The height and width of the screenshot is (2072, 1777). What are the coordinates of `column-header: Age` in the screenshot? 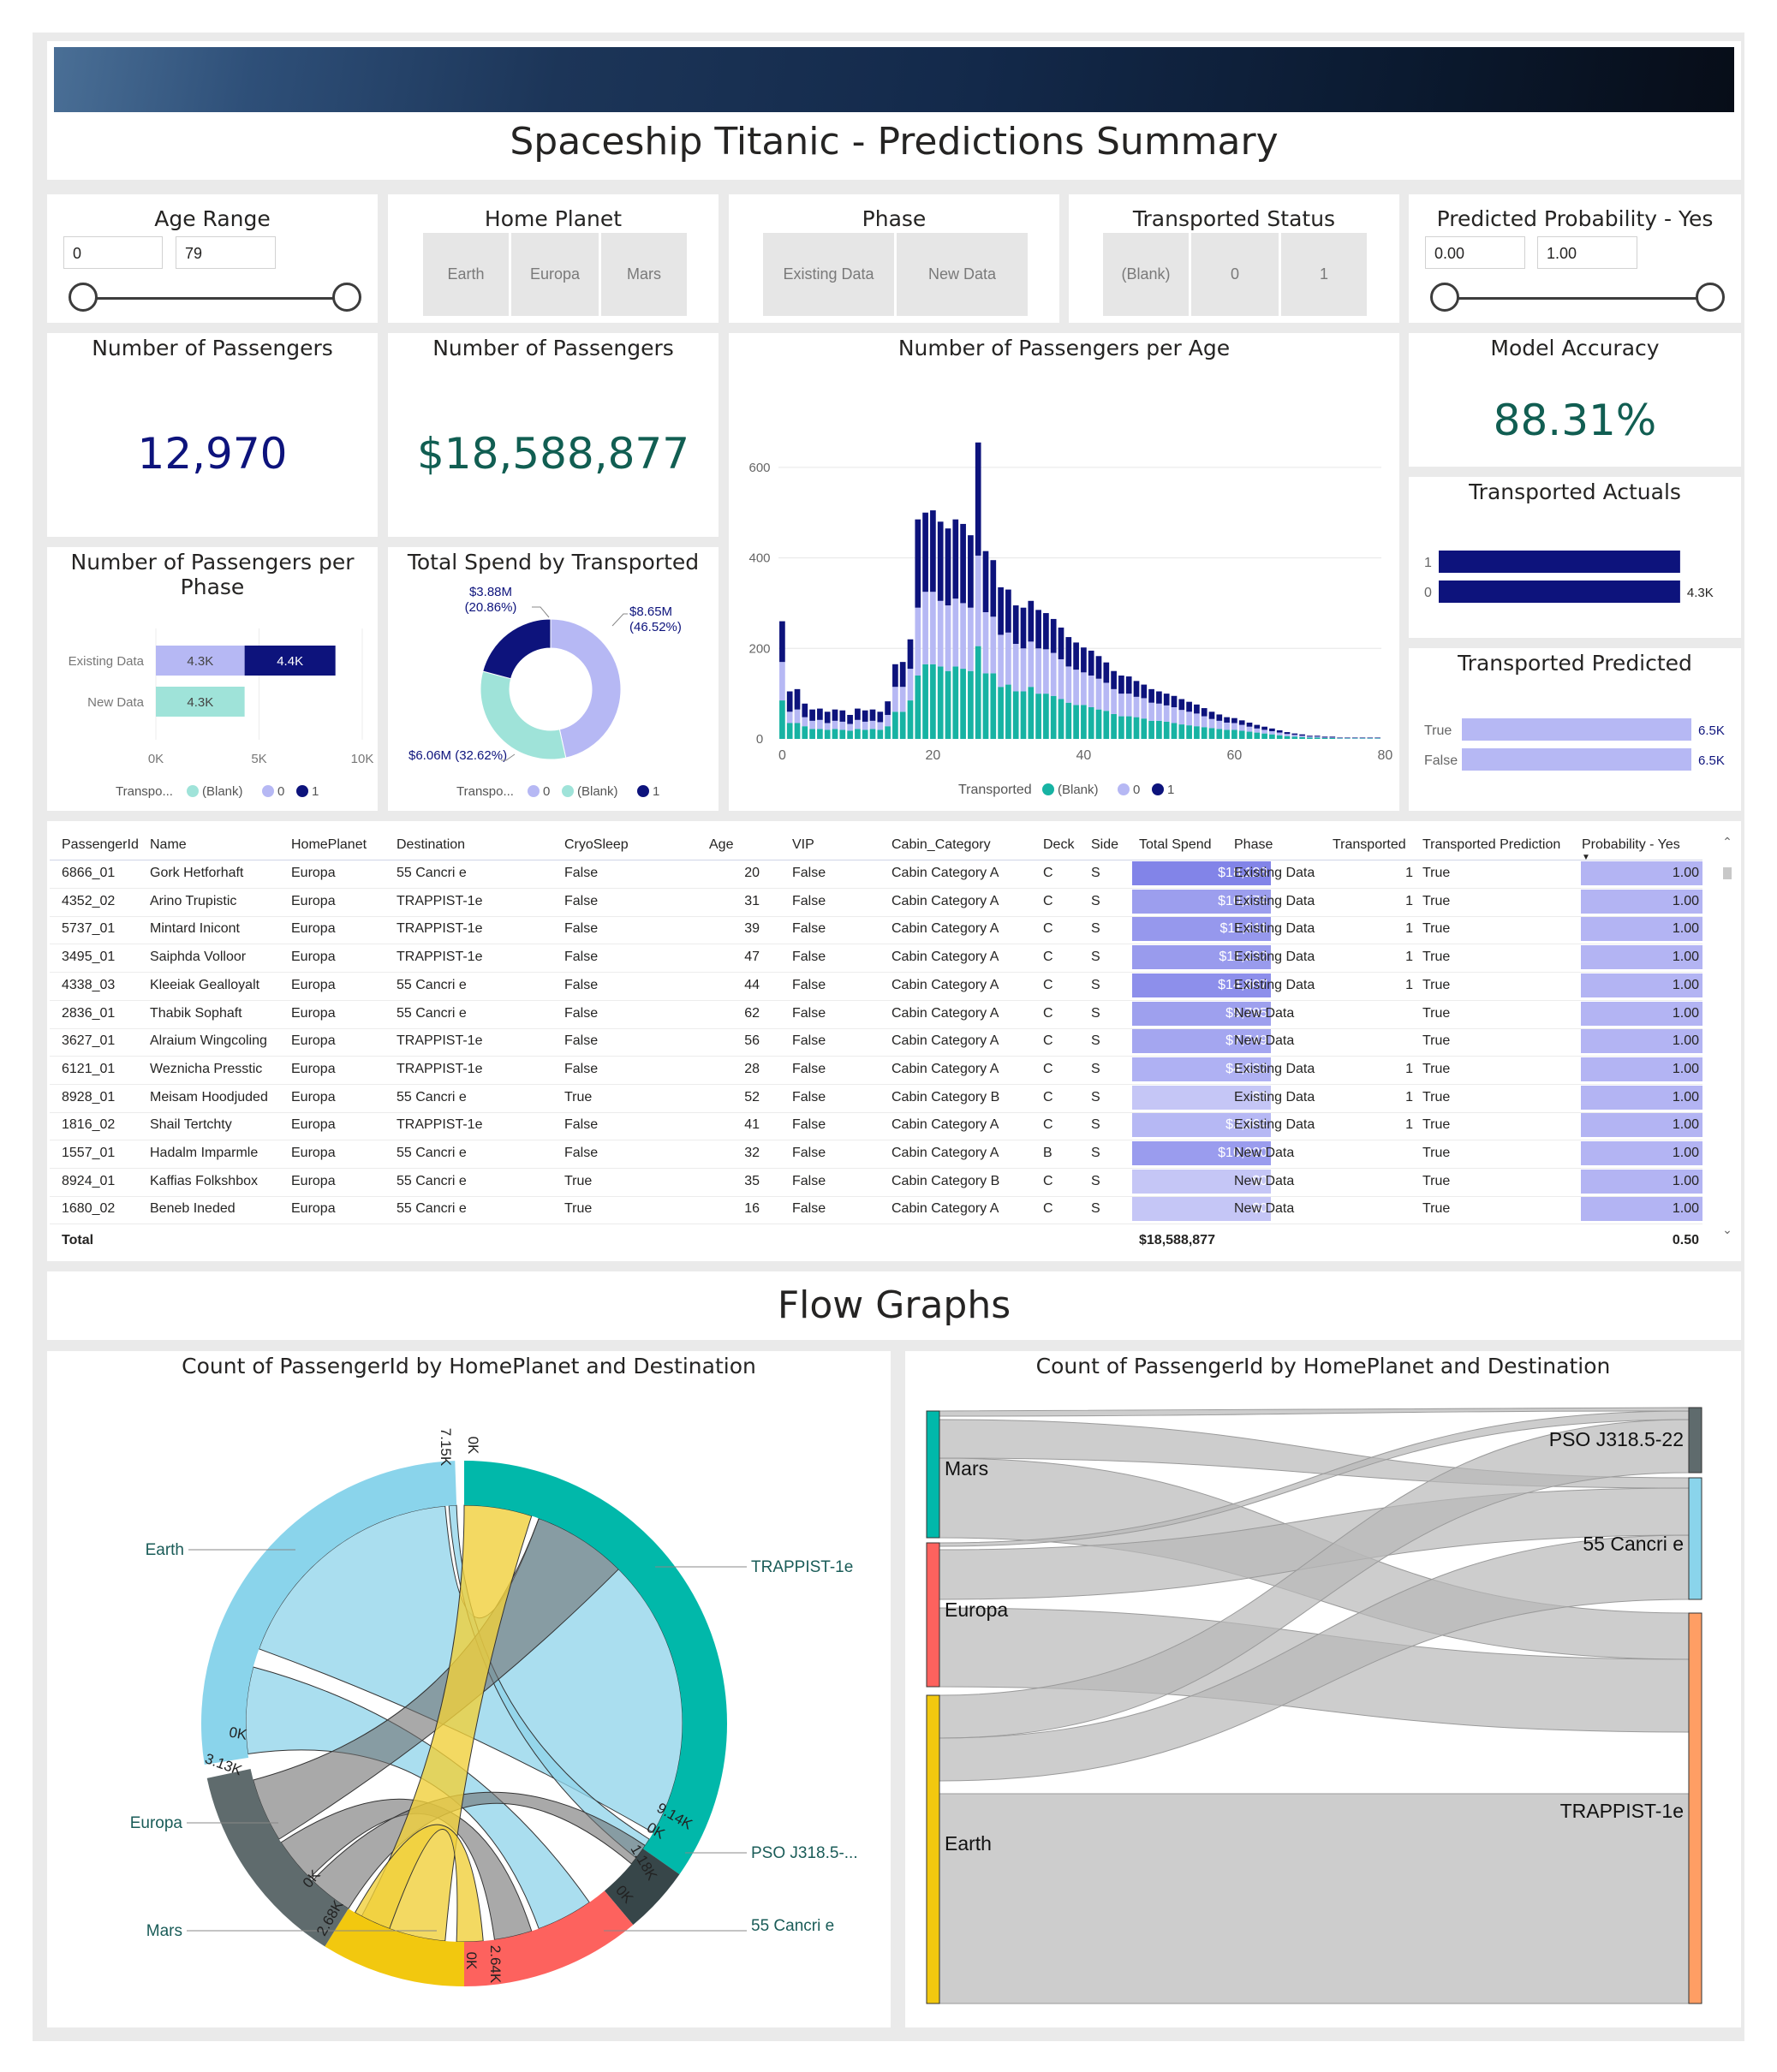 It's located at (721, 844).